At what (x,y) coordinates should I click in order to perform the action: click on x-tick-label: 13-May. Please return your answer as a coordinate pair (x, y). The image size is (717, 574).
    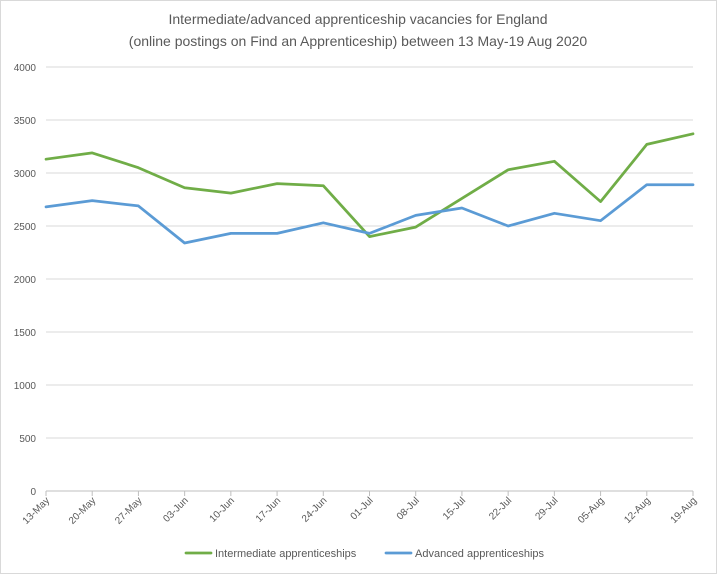
    Looking at the image, I should click on (36, 510).